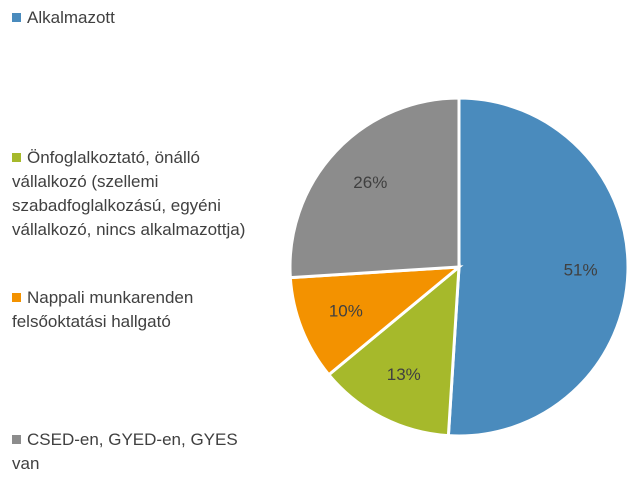  What do you see at coordinates (404, 374) in the screenshot?
I see `data-label: 13%` at bounding box center [404, 374].